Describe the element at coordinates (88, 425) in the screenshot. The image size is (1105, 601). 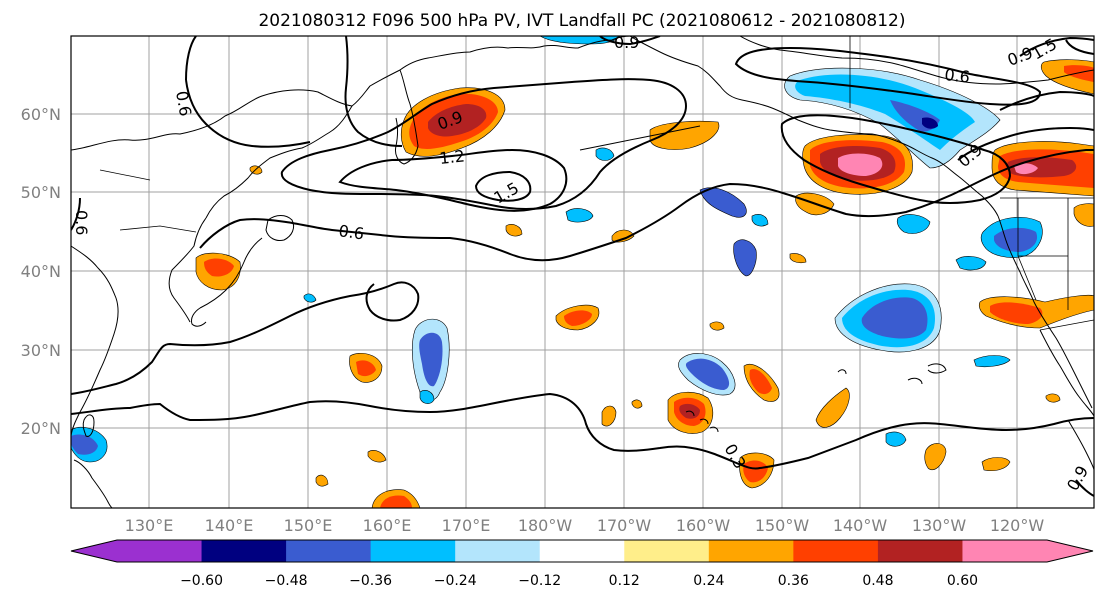
I see `coast-taiwan` at that location.